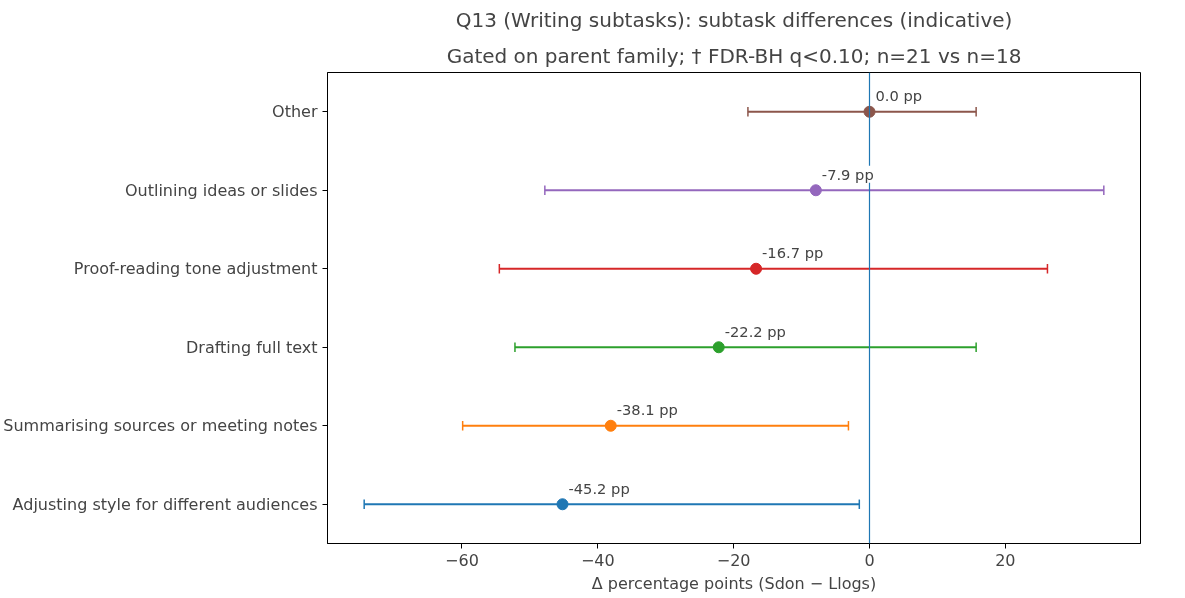 This screenshot has height=598, width=1185. I want to click on y-tick-label: Adjusting style for different audiences, so click(165, 504).